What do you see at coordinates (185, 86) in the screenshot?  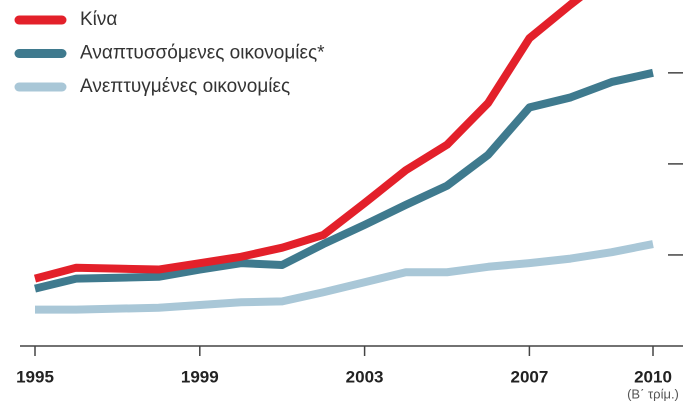 I see `legend-label: Ανεπτυγμένες οικονομίες` at bounding box center [185, 86].